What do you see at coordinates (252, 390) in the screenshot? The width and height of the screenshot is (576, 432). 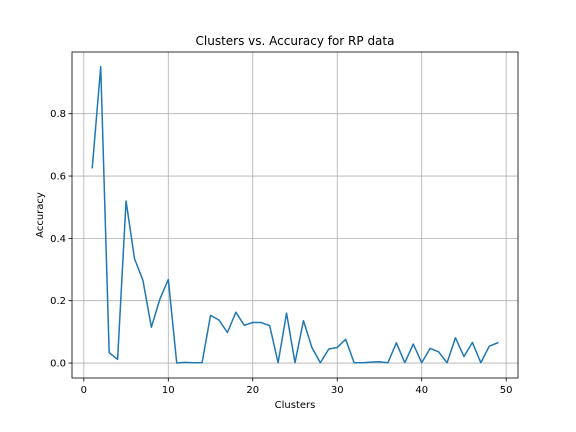 I see `x-tick-label: 20` at bounding box center [252, 390].